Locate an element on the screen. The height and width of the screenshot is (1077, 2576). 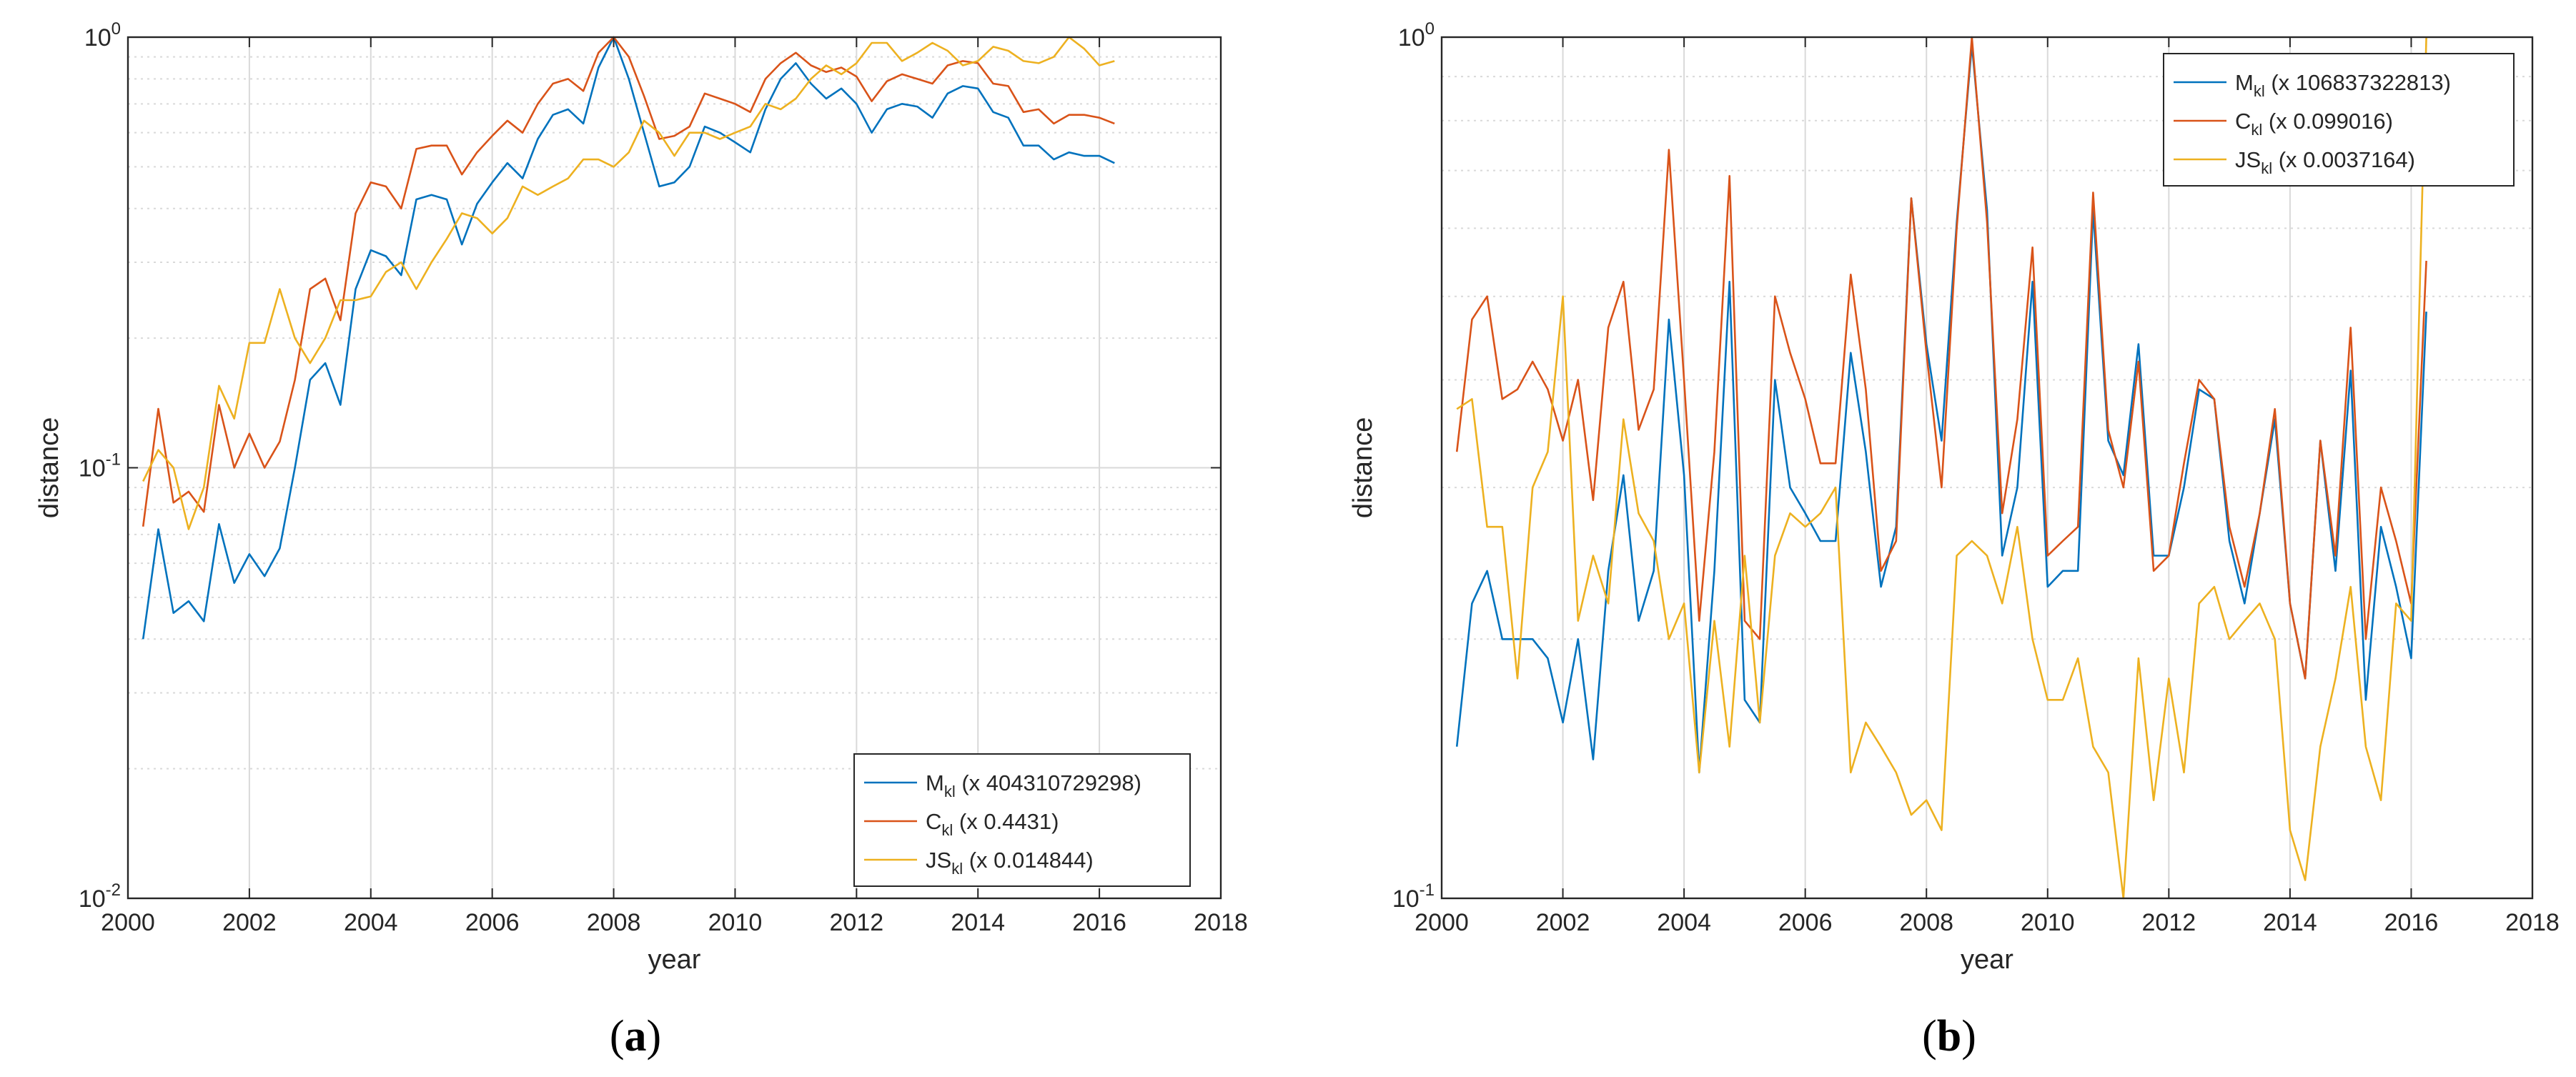
legend-label-js: JSkl (x 0.0037164) is located at coordinates (2325, 162).